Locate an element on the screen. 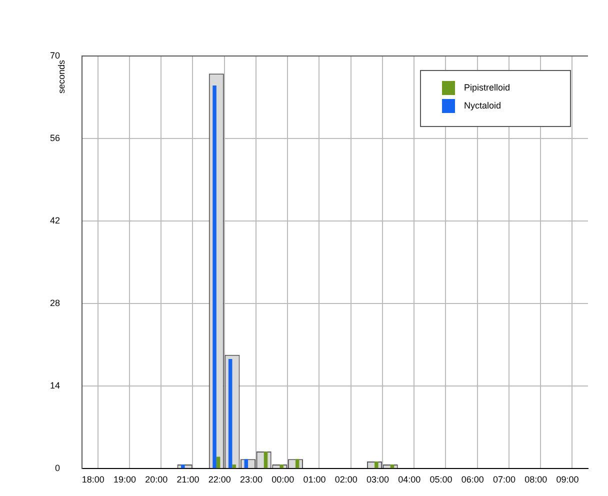 The image size is (608, 496). y-tick-label: 56 is located at coordinates (55, 138).